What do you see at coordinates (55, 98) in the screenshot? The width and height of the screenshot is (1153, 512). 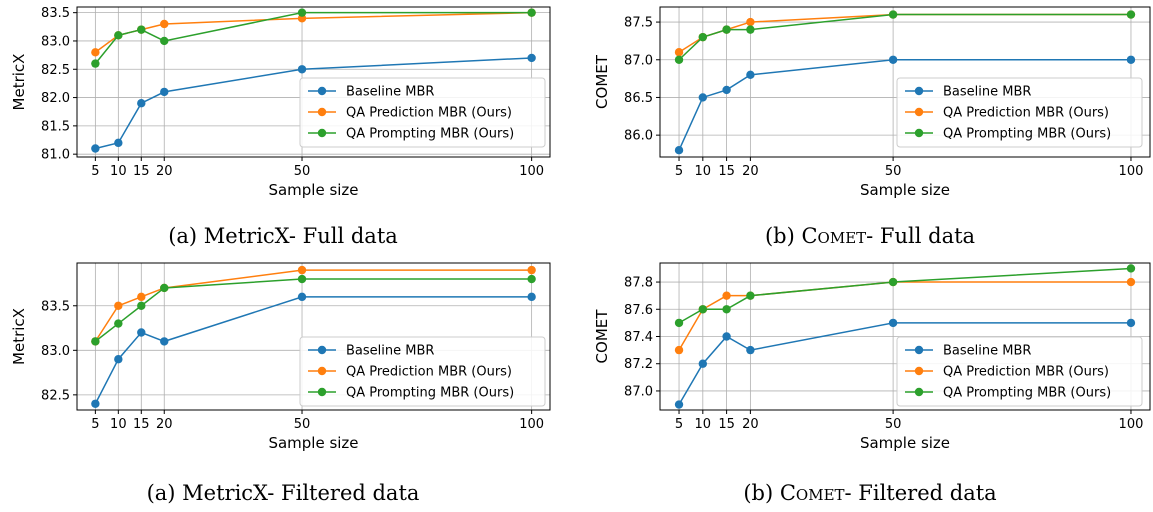 I see `y-tick-label: 82.0` at bounding box center [55, 98].